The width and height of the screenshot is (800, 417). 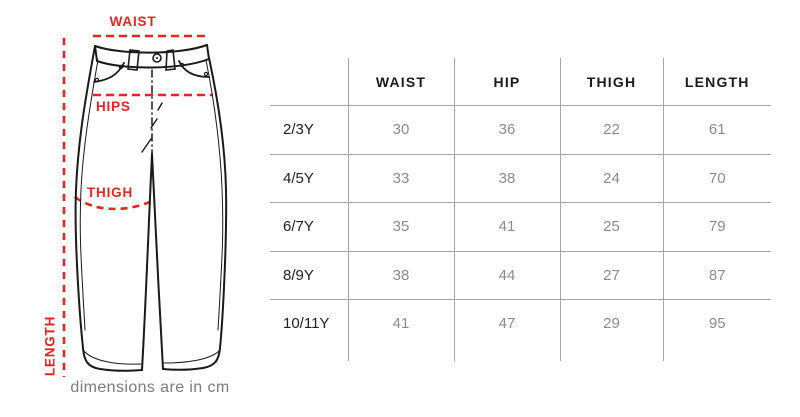 What do you see at coordinates (400, 178) in the screenshot?
I see `value-cell: 33` at bounding box center [400, 178].